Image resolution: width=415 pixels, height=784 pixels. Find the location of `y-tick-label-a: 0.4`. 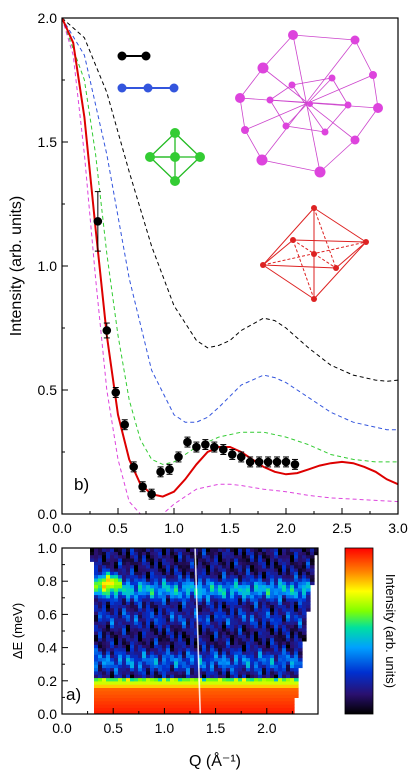

y-tick-label-a: 0.4 is located at coordinates (48, 648).